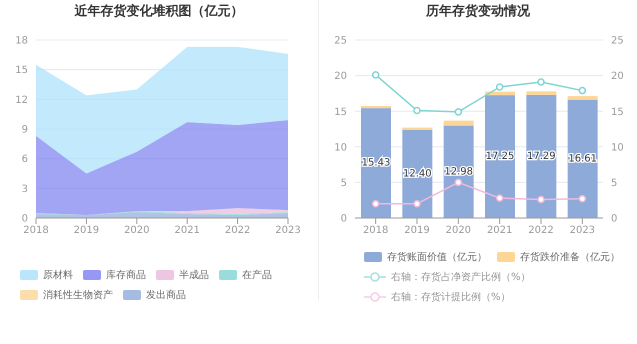 This screenshot has width=637, height=344. Describe the element at coordinates (25, 130) in the screenshot. I see `y-tick-label: 9` at that location.